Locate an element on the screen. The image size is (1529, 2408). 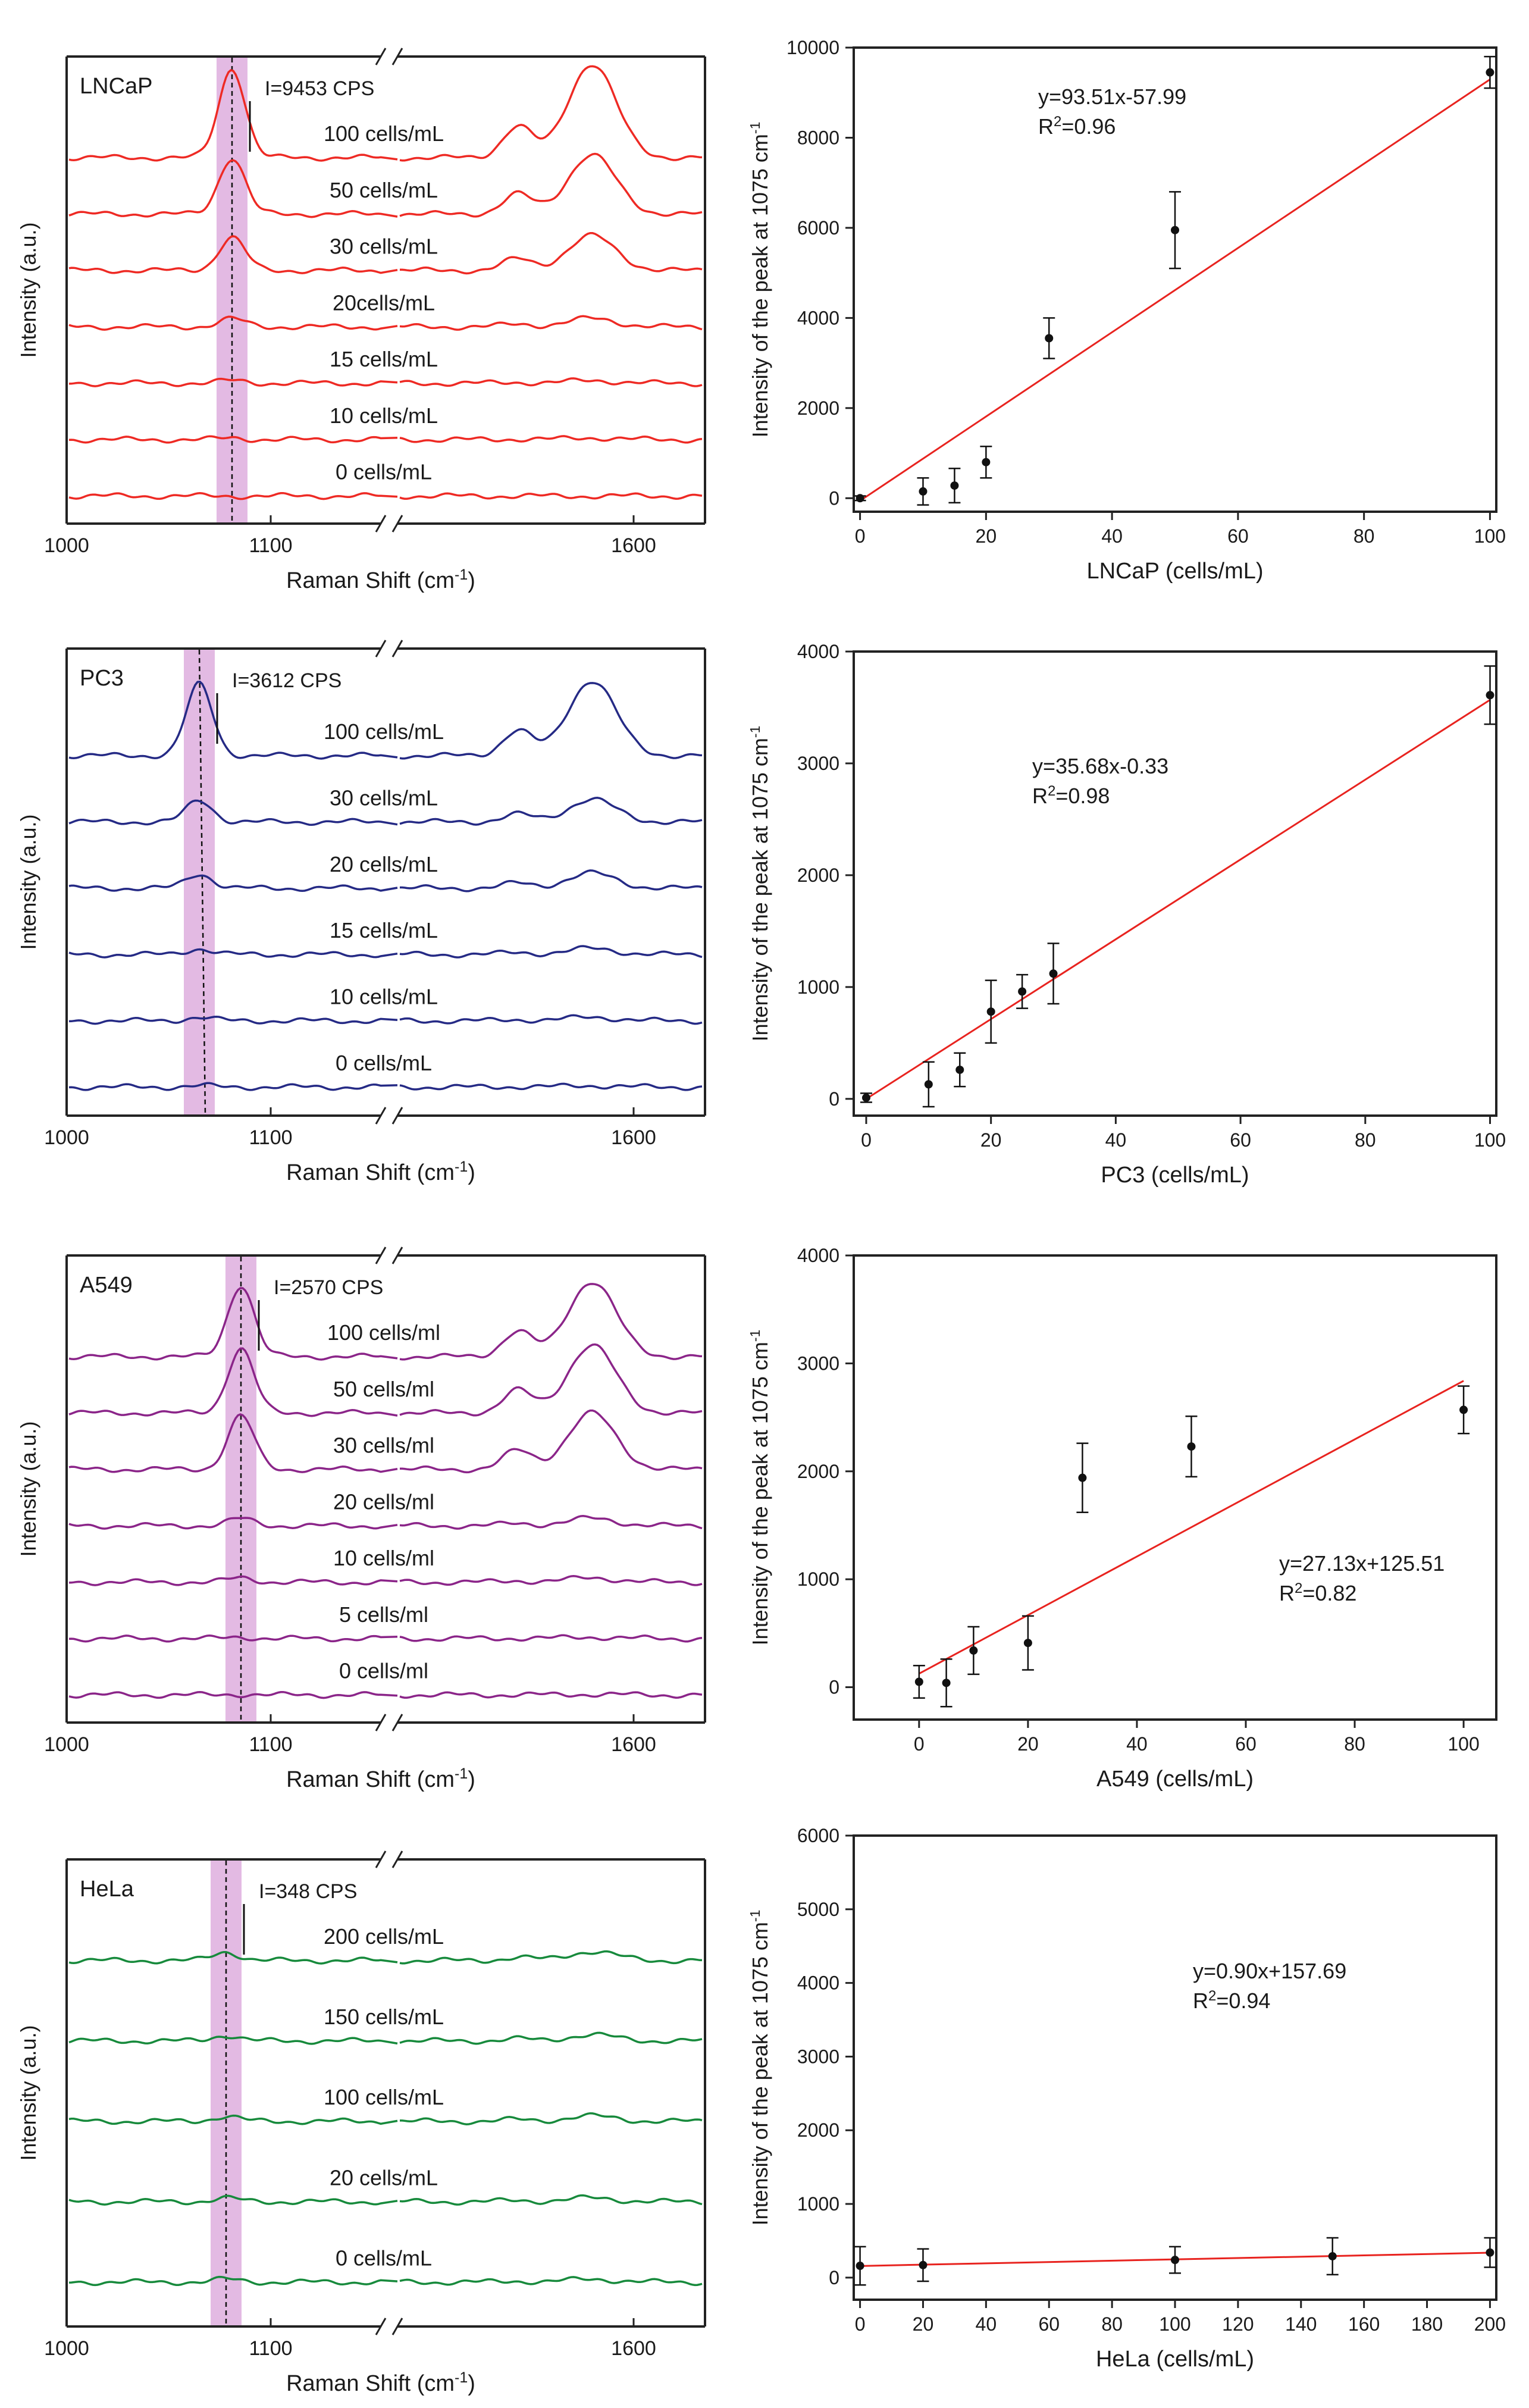
peak-highlight-band is located at coordinates (199, 882).